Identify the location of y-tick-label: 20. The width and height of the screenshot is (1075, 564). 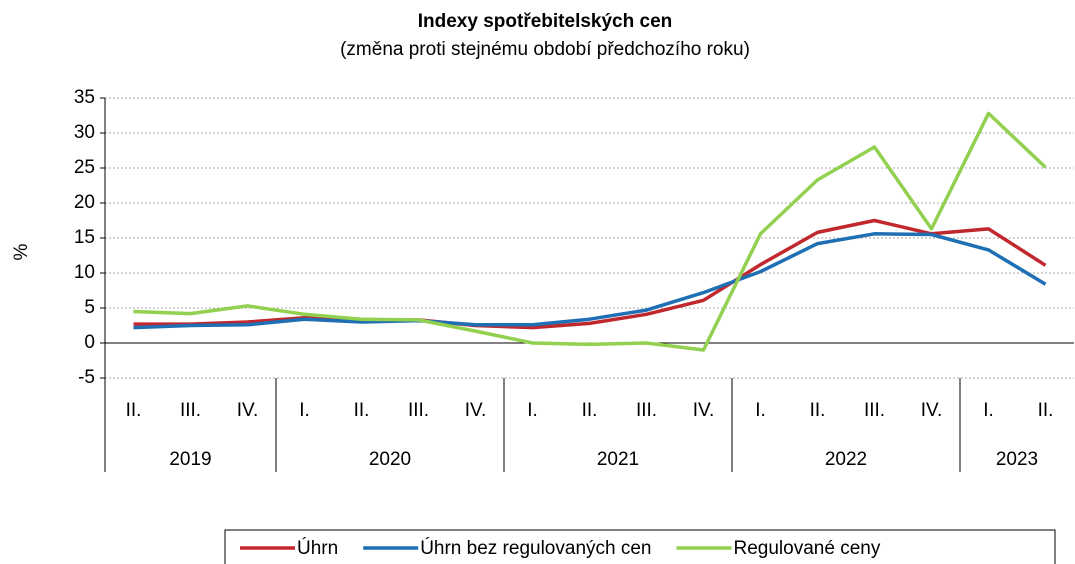
(84, 202).